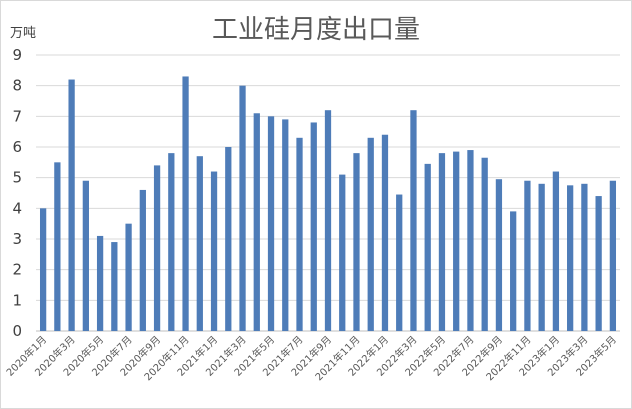 This screenshot has width=632, height=409. I want to click on y-tick-label: 9, so click(17, 55).